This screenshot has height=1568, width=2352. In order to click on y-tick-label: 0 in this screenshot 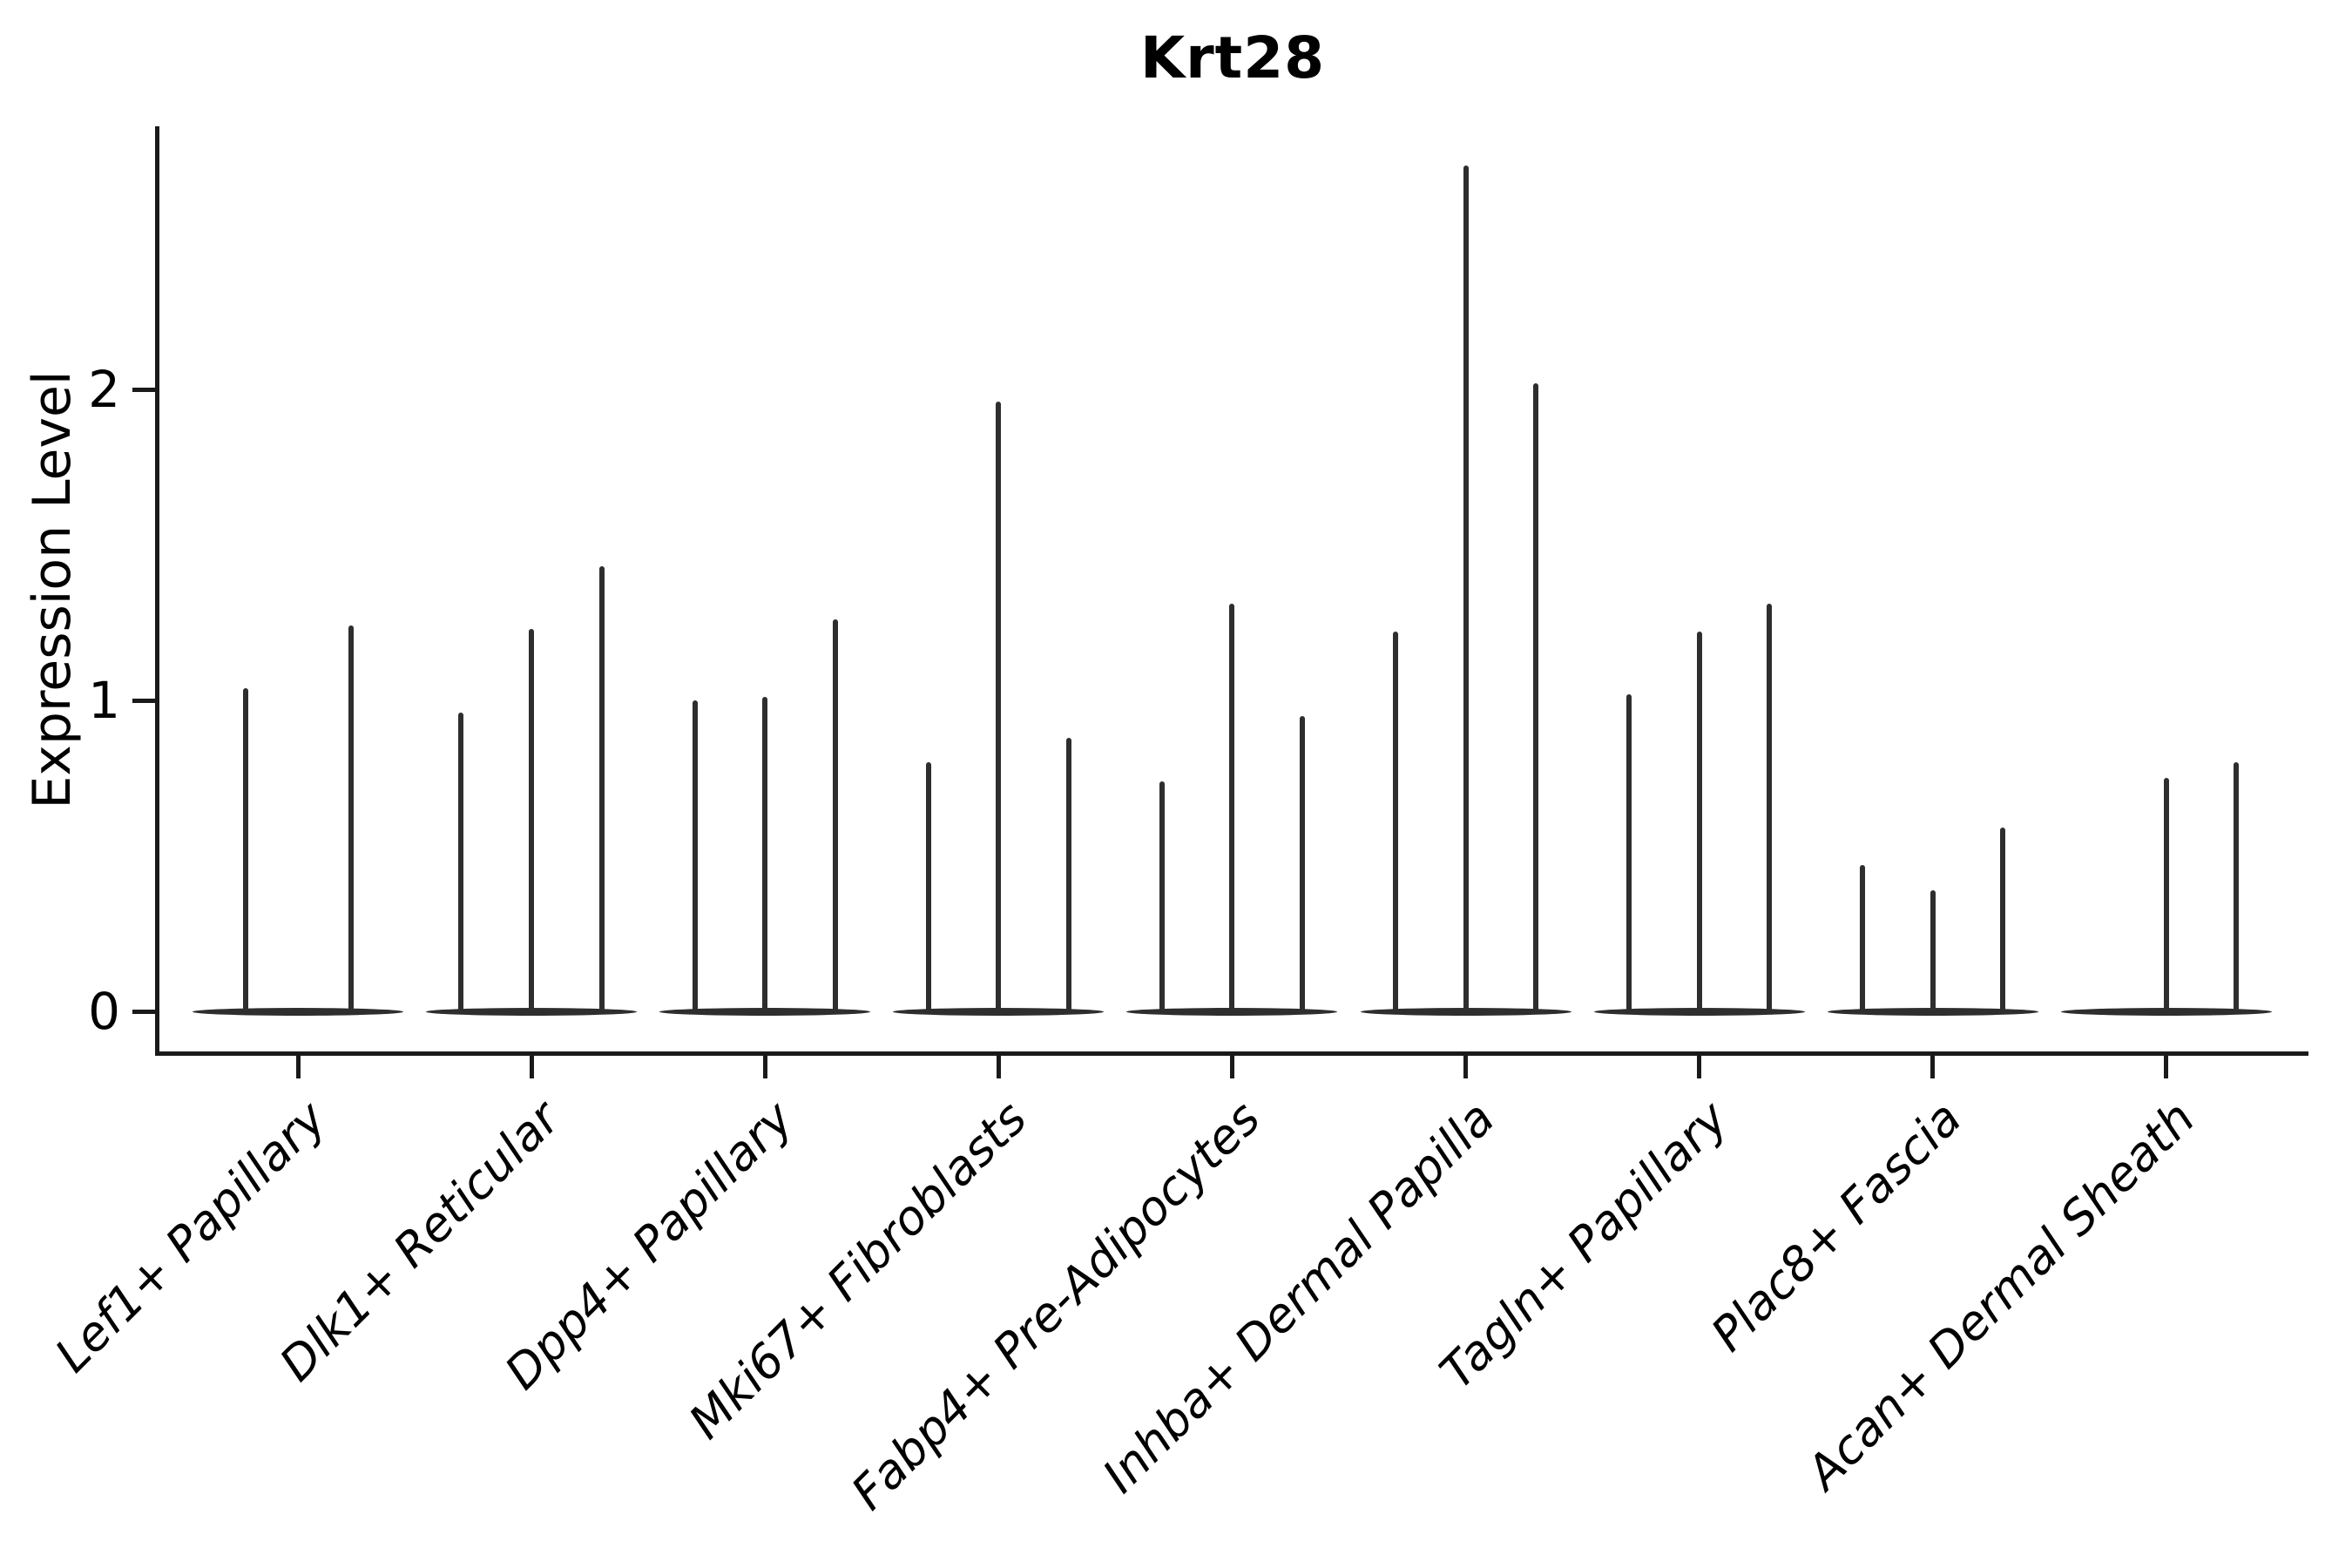, I will do `click(104, 1012)`.